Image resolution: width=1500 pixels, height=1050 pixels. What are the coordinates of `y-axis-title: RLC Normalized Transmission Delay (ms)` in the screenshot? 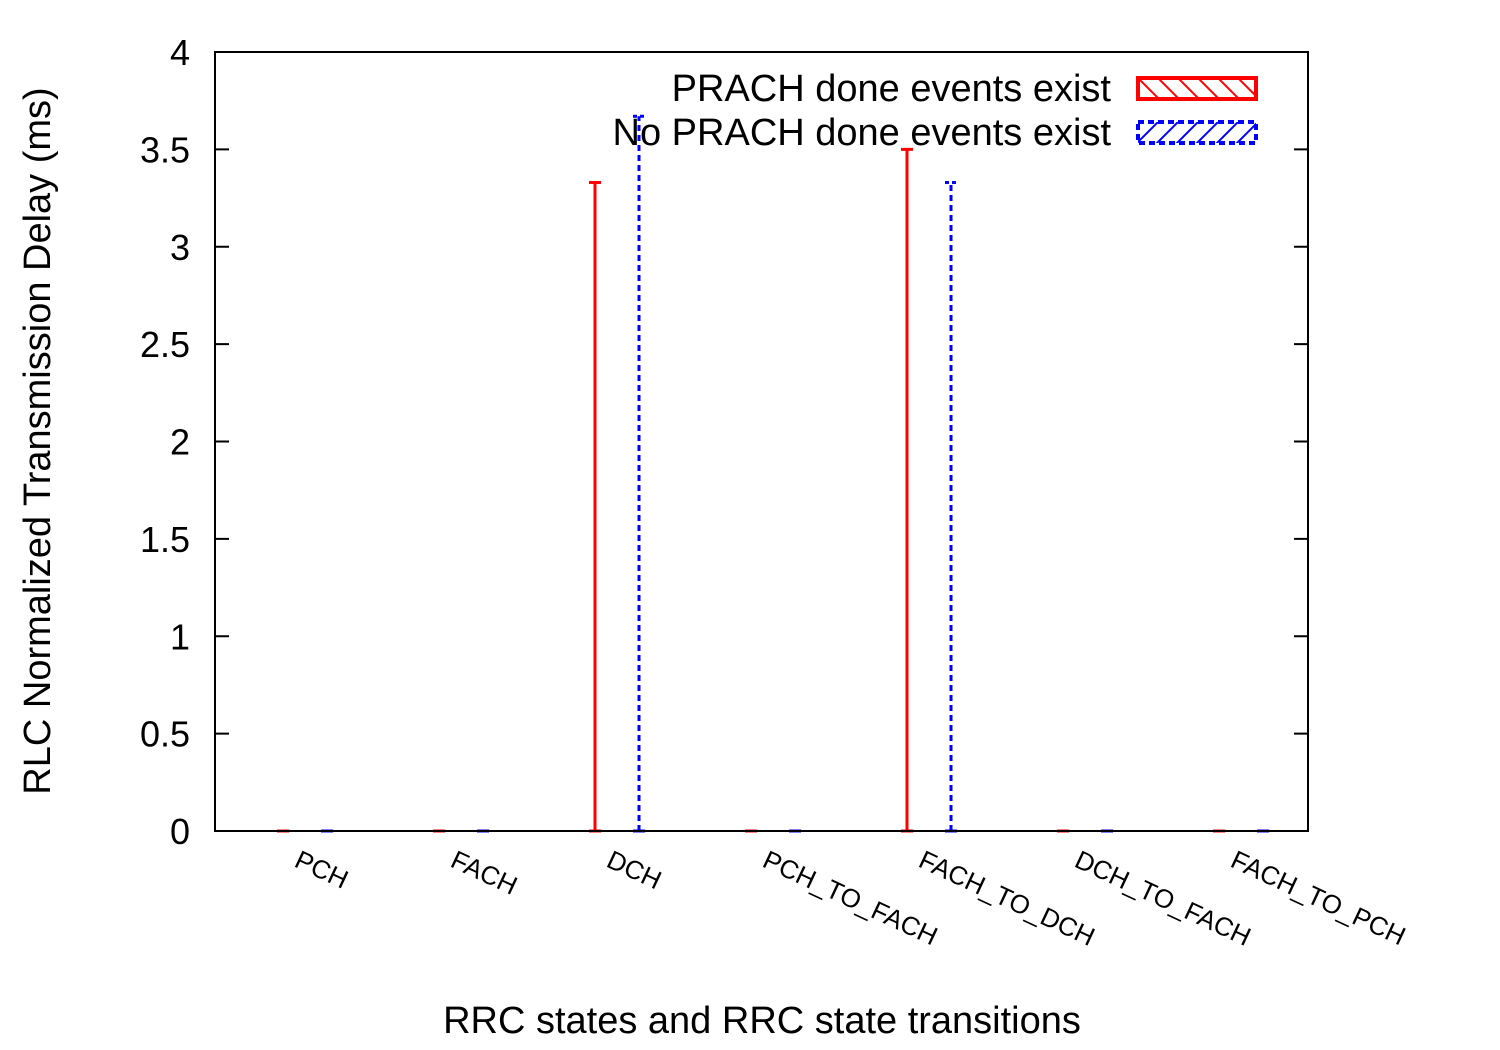 It's located at (38, 440).